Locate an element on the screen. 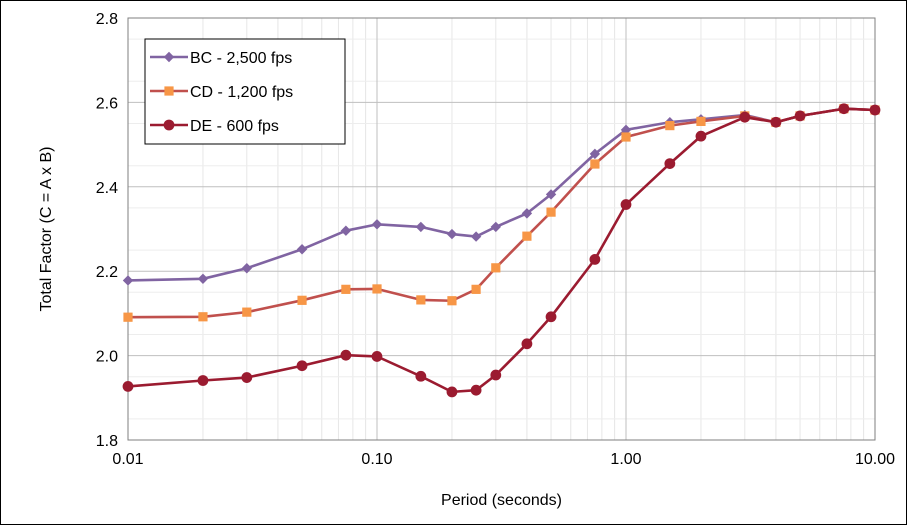  legend-item: BC - 2,500 fps is located at coordinates (221, 58).